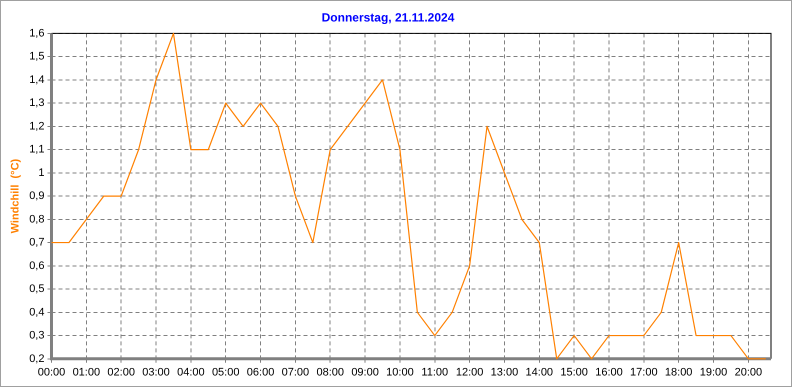 The width and height of the screenshot is (792, 387). Describe the element at coordinates (226, 372) in the screenshot. I see `x-tick-label: 05:00` at that location.